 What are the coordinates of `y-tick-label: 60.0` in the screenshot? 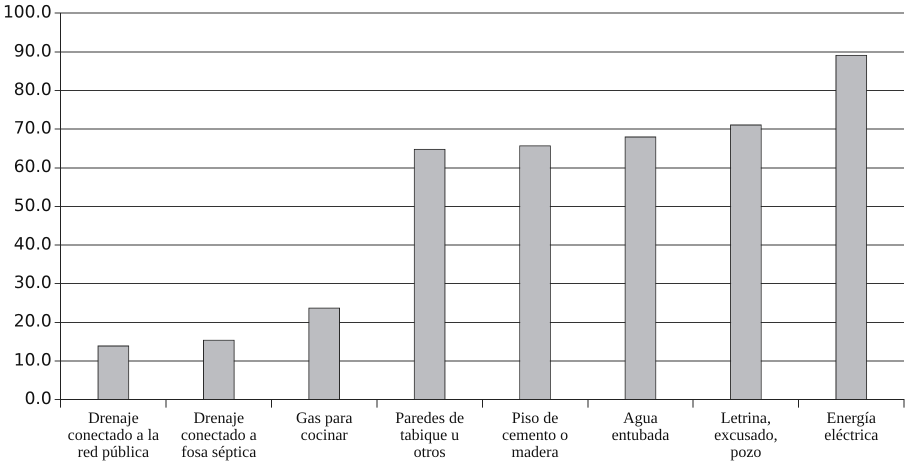 It's located at (33, 167).